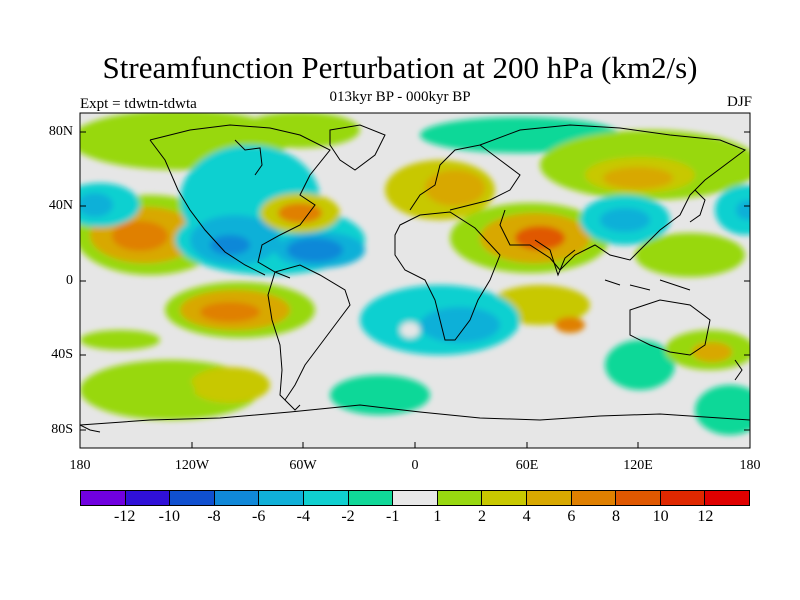 The width and height of the screenshot is (800, 600). What do you see at coordinates (69, 280) in the screenshot?
I see `lat-label-0: 0` at bounding box center [69, 280].